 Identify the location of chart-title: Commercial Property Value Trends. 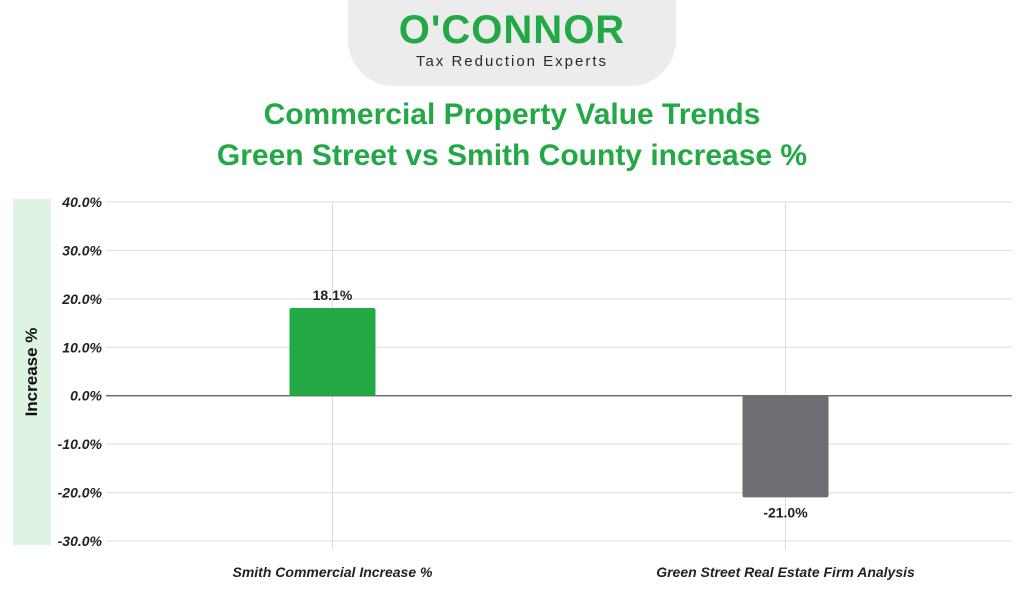
(512, 114).